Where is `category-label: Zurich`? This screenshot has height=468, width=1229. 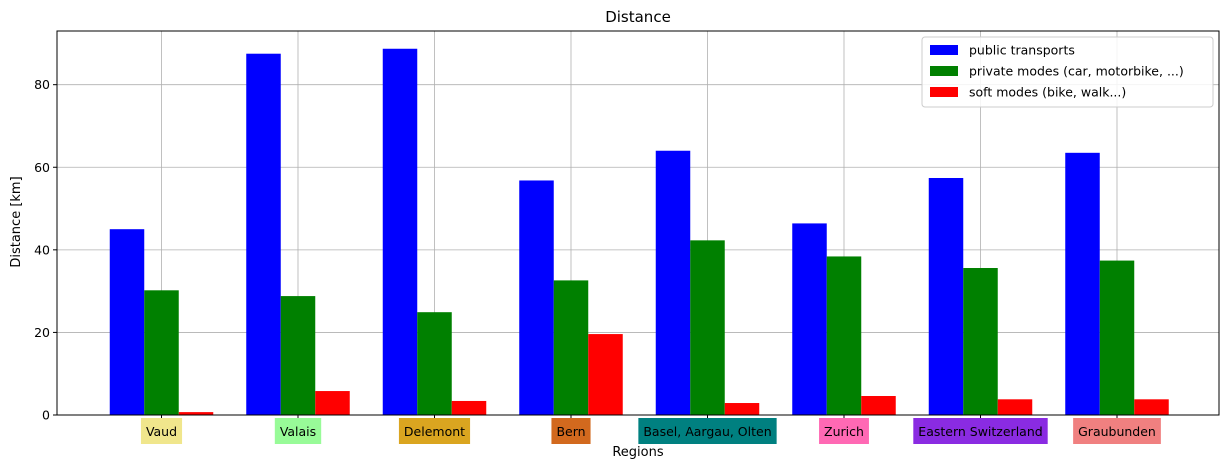 category-label: Zurich is located at coordinates (844, 431).